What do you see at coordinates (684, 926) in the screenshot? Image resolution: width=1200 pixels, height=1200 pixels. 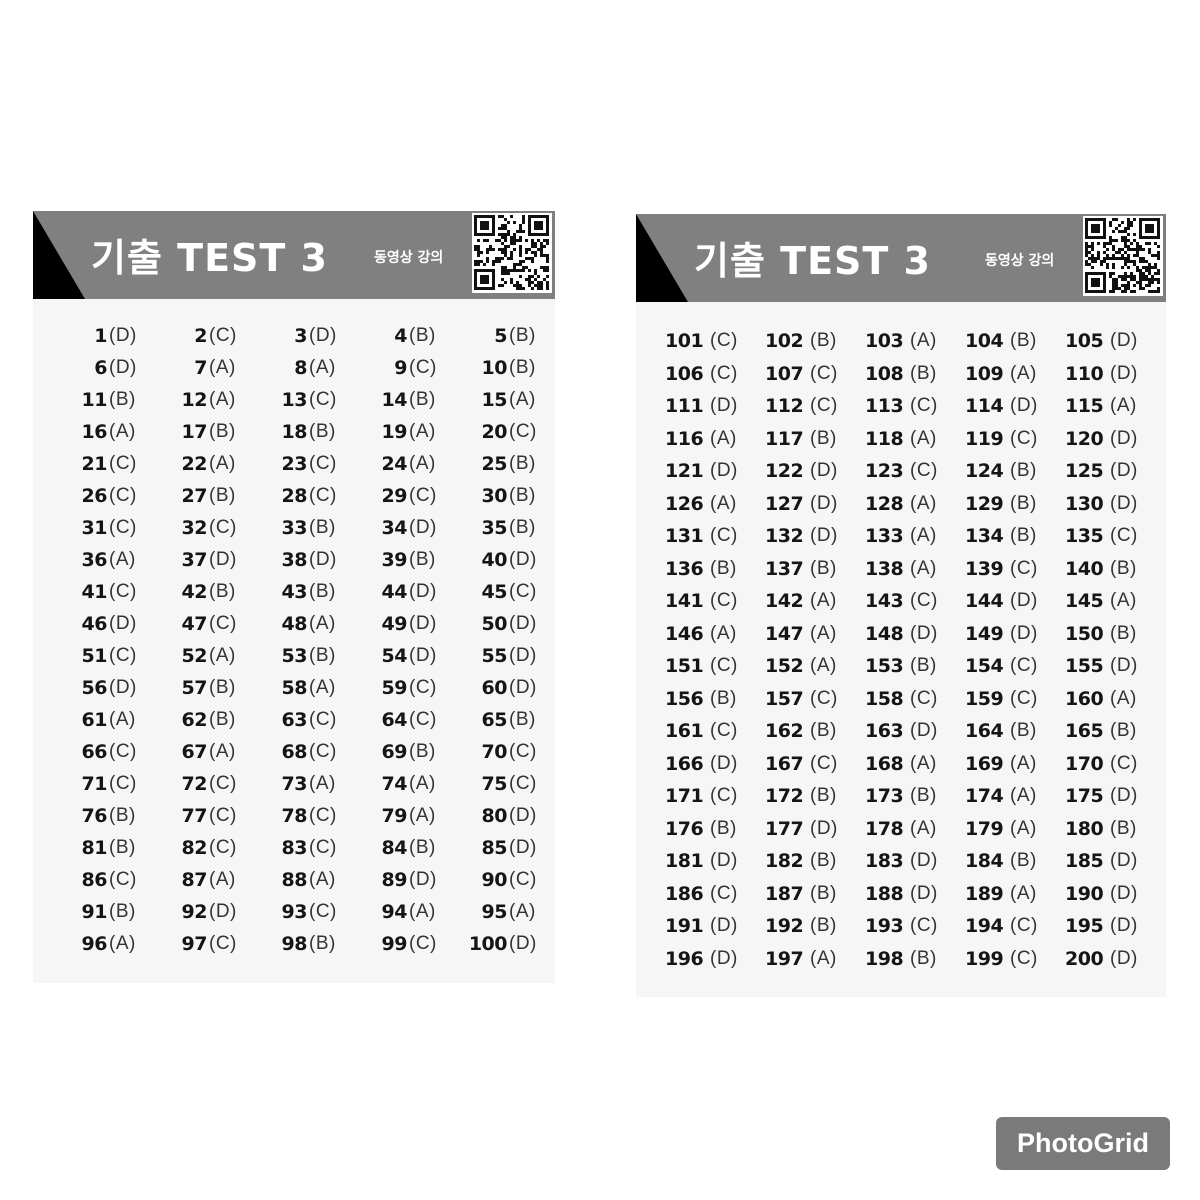 I see `question-number: 191` at bounding box center [684, 926].